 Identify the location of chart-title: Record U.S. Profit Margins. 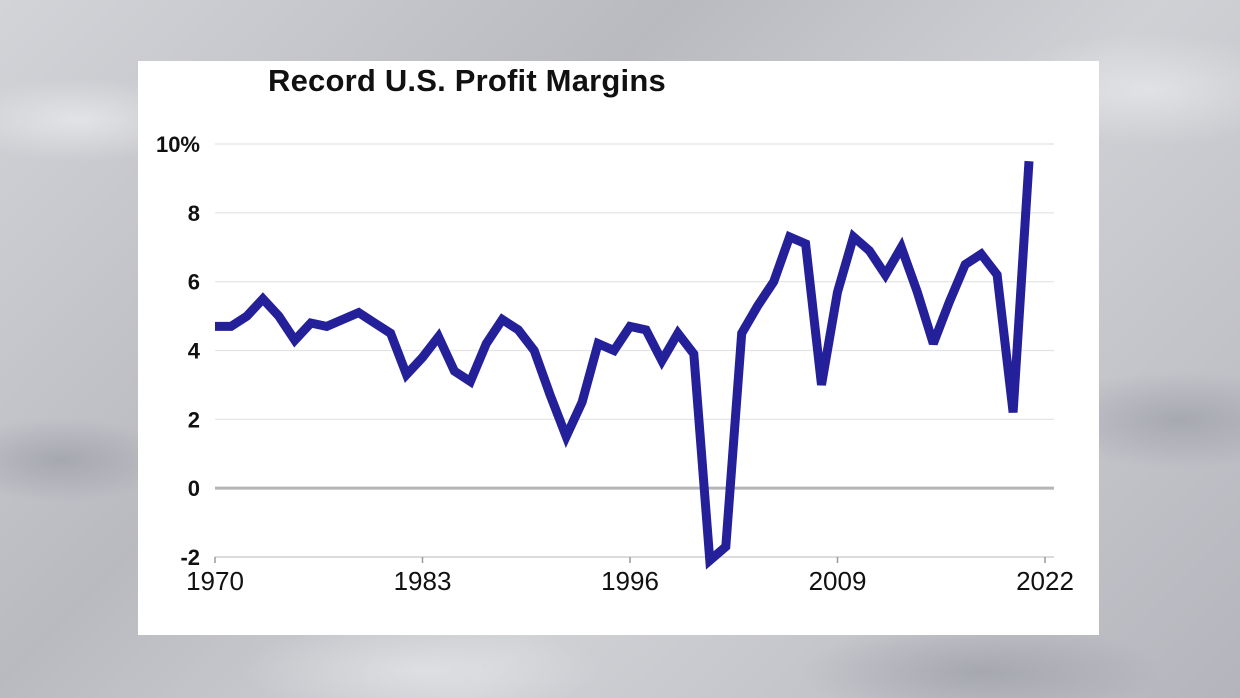
(467, 80).